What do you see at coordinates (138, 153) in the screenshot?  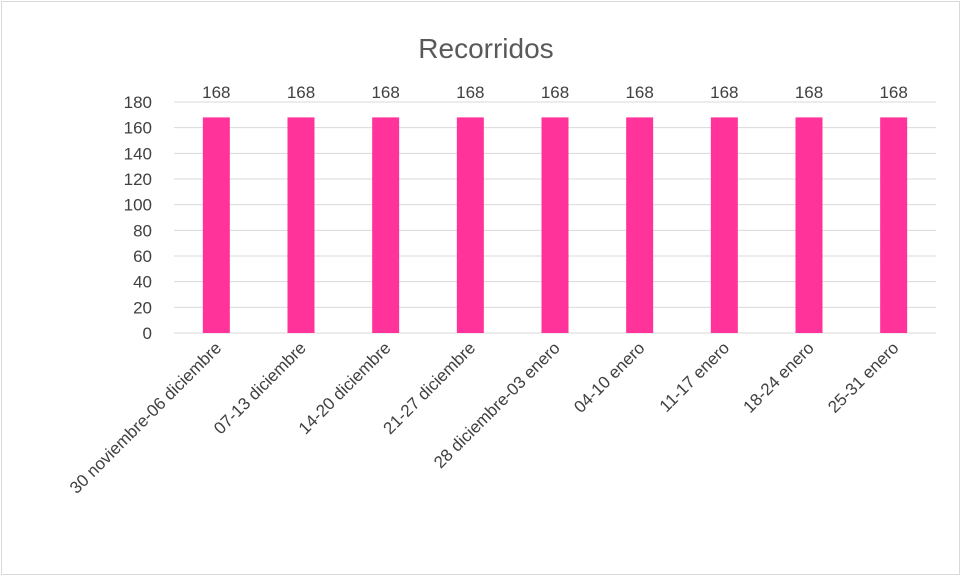 I see `y-tick-label: 140` at bounding box center [138, 153].